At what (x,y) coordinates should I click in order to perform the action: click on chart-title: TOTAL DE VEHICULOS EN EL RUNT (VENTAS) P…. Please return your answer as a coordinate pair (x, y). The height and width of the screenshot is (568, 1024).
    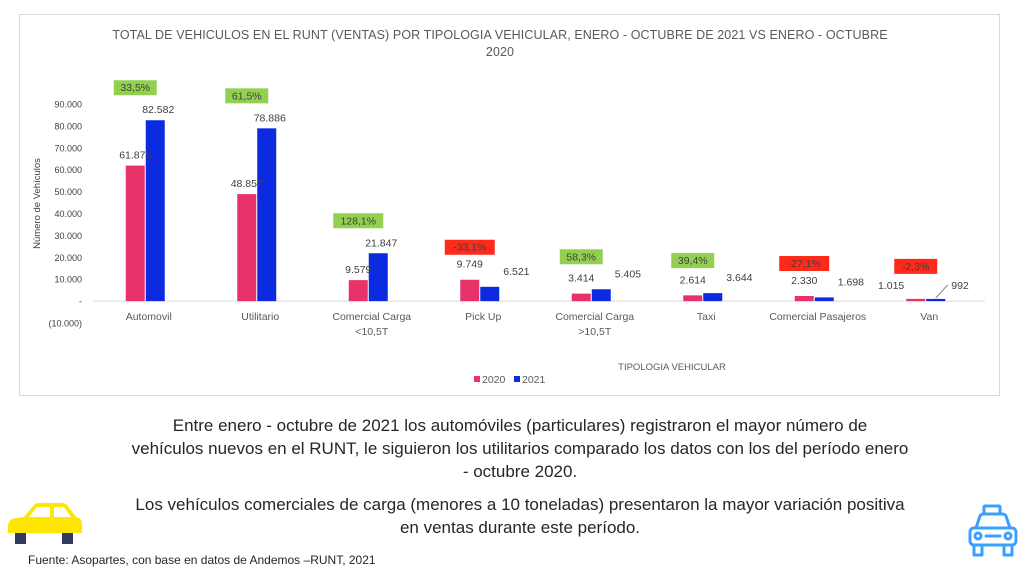
    Looking at the image, I should click on (500, 44).